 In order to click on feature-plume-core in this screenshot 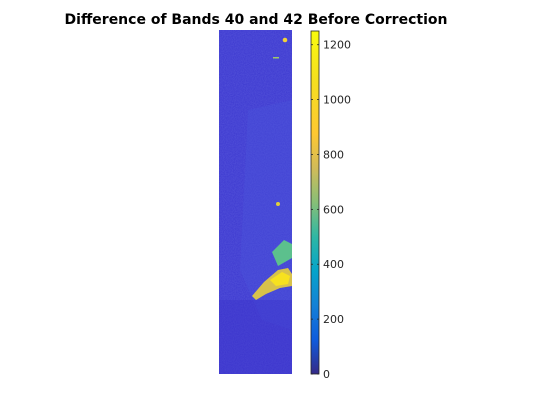, I will do `click(280, 279)`.